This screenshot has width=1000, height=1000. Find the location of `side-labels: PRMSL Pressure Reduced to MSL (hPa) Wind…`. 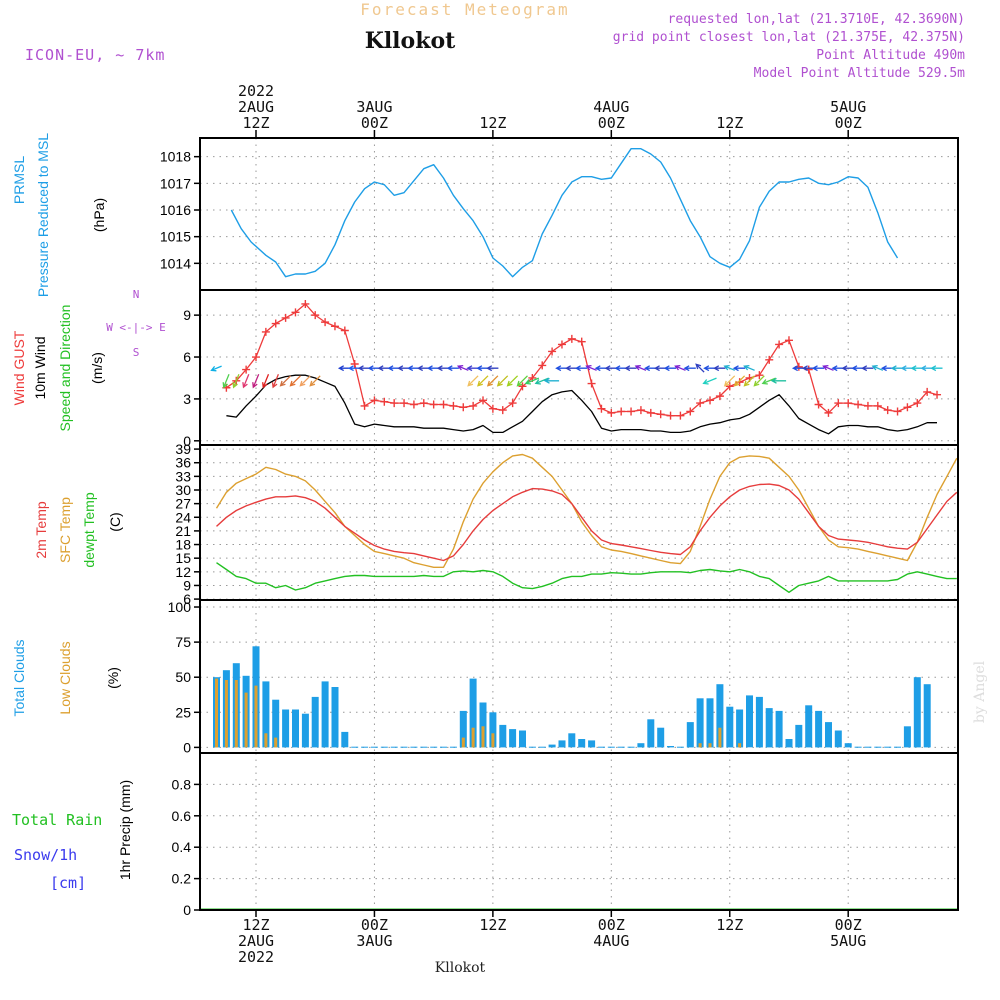

side-labels: PRMSL Pressure Reduced to MSL (hPa) Wind… is located at coordinates (88, 512).